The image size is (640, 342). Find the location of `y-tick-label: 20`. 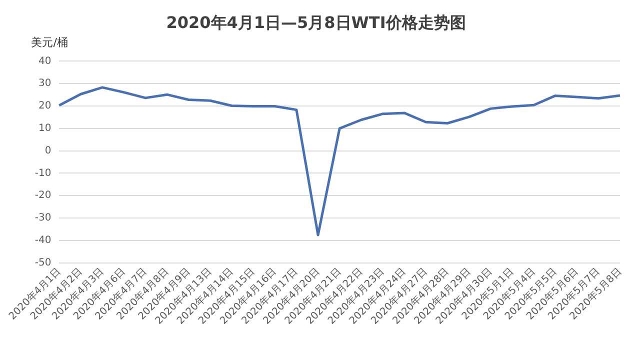

y-tick-label: 20 is located at coordinates (45, 106).